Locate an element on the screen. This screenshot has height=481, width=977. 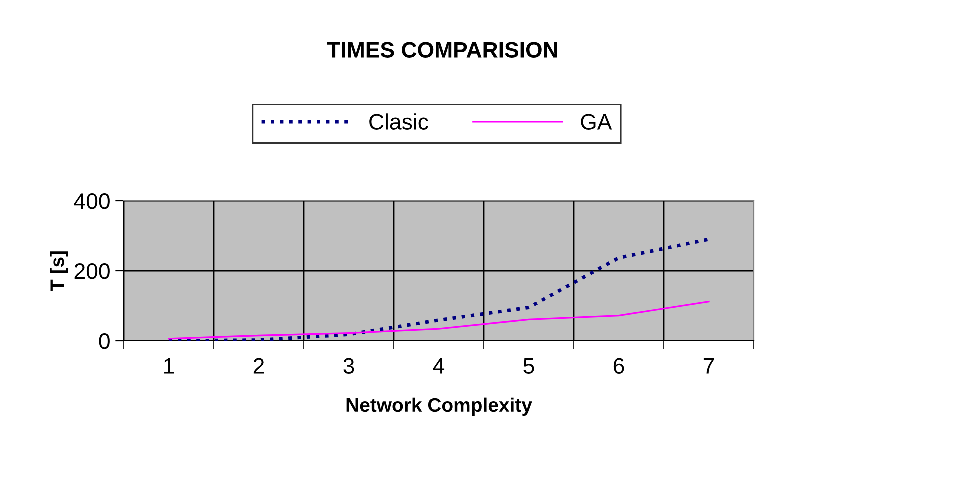
chart-title: TIMES COMPARISION is located at coordinates (442, 50).